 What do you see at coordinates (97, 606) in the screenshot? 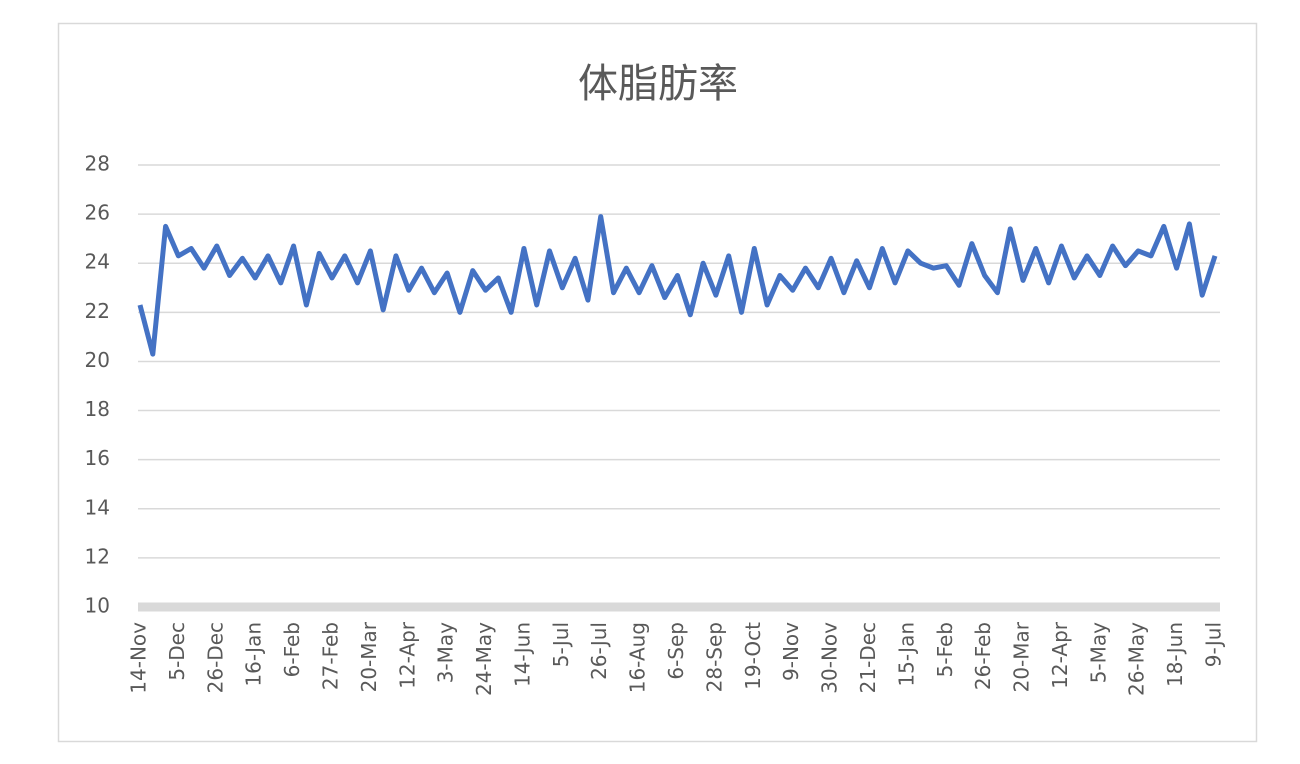
I see `y-tick-label: 10` at bounding box center [97, 606].